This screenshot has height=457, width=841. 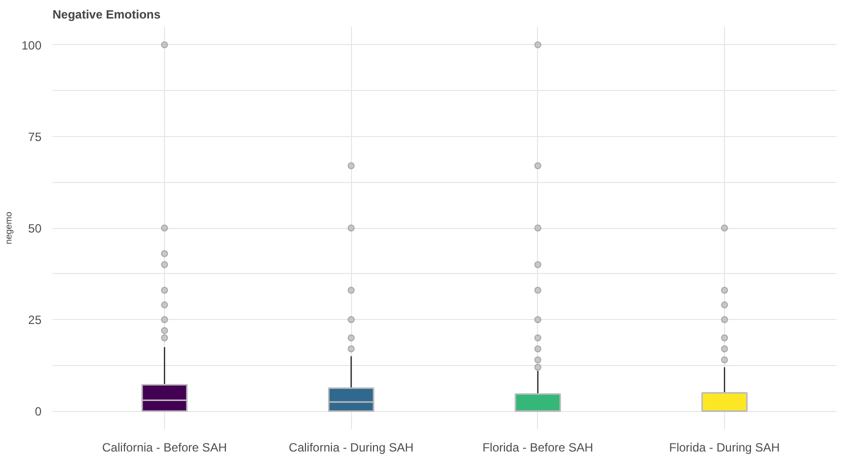 I want to click on x-tick-label: Florida - Before SAH, so click(x=538, y=447).